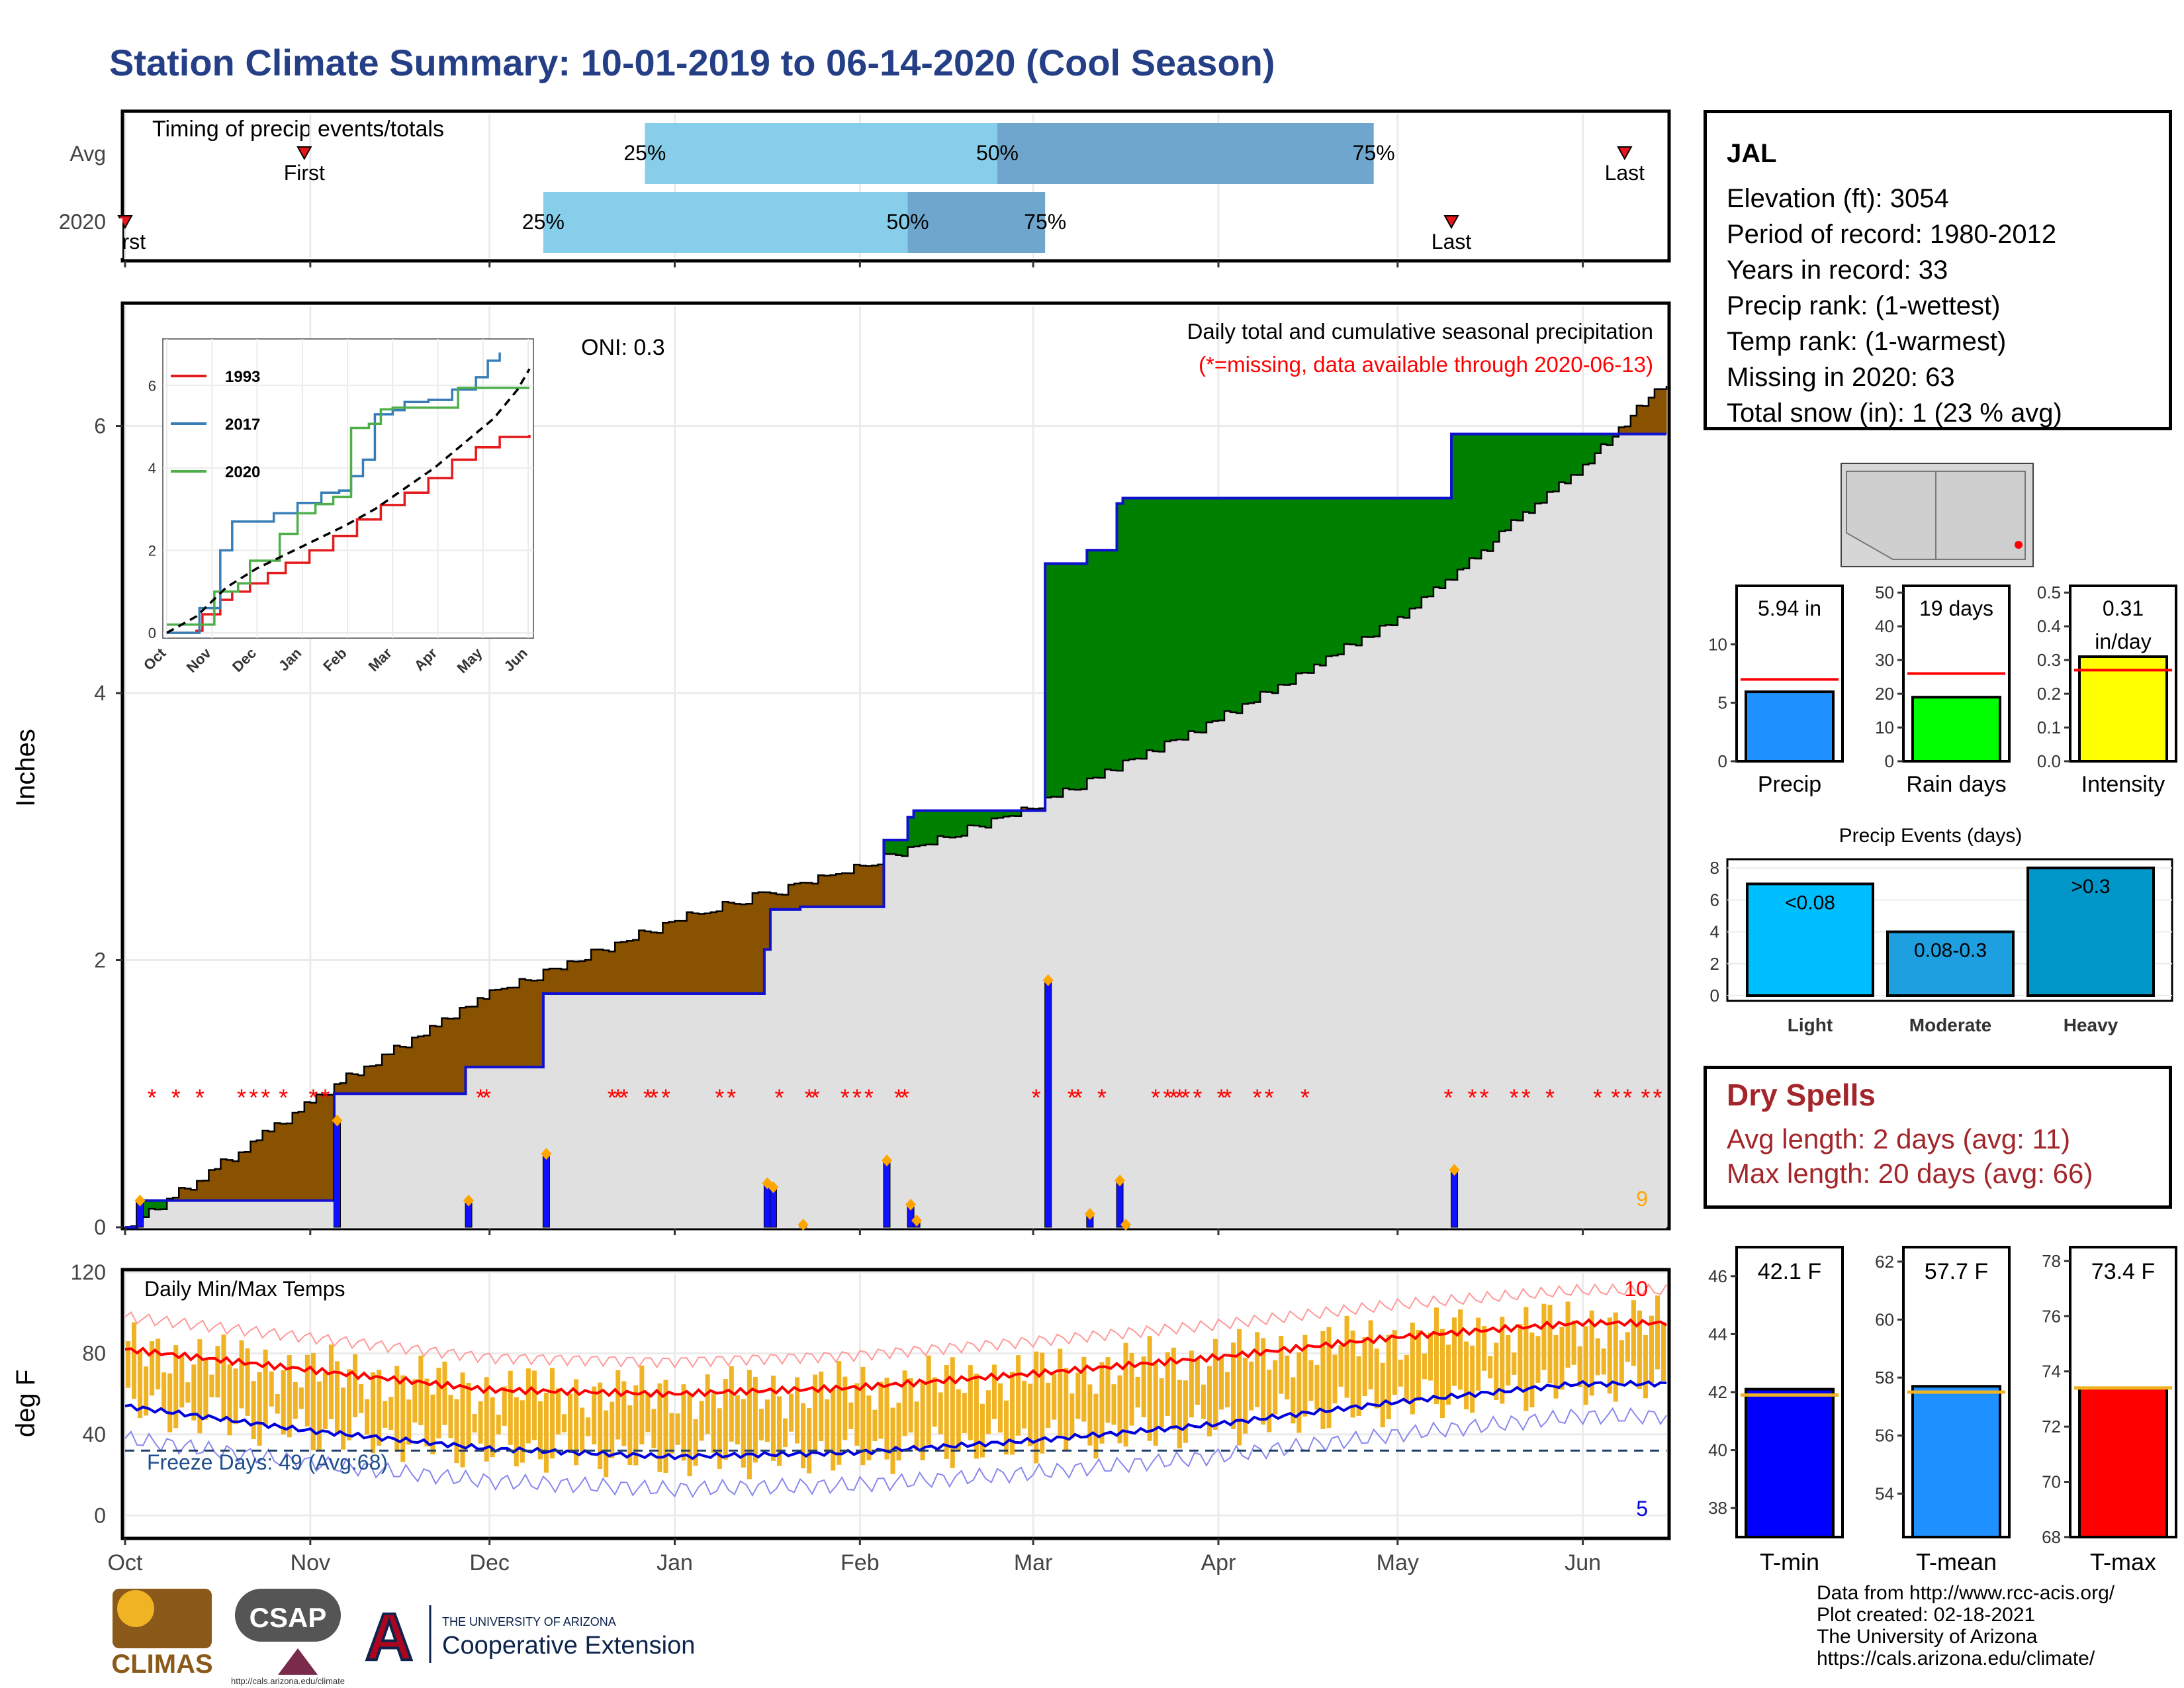 The width and height of the screenshot is (2184, 1688). What do you see at coordinates (1841, 377) in the screenshot?
I see `station-missing: Missing in 2020: 63` at bounding box center [1841, 377].